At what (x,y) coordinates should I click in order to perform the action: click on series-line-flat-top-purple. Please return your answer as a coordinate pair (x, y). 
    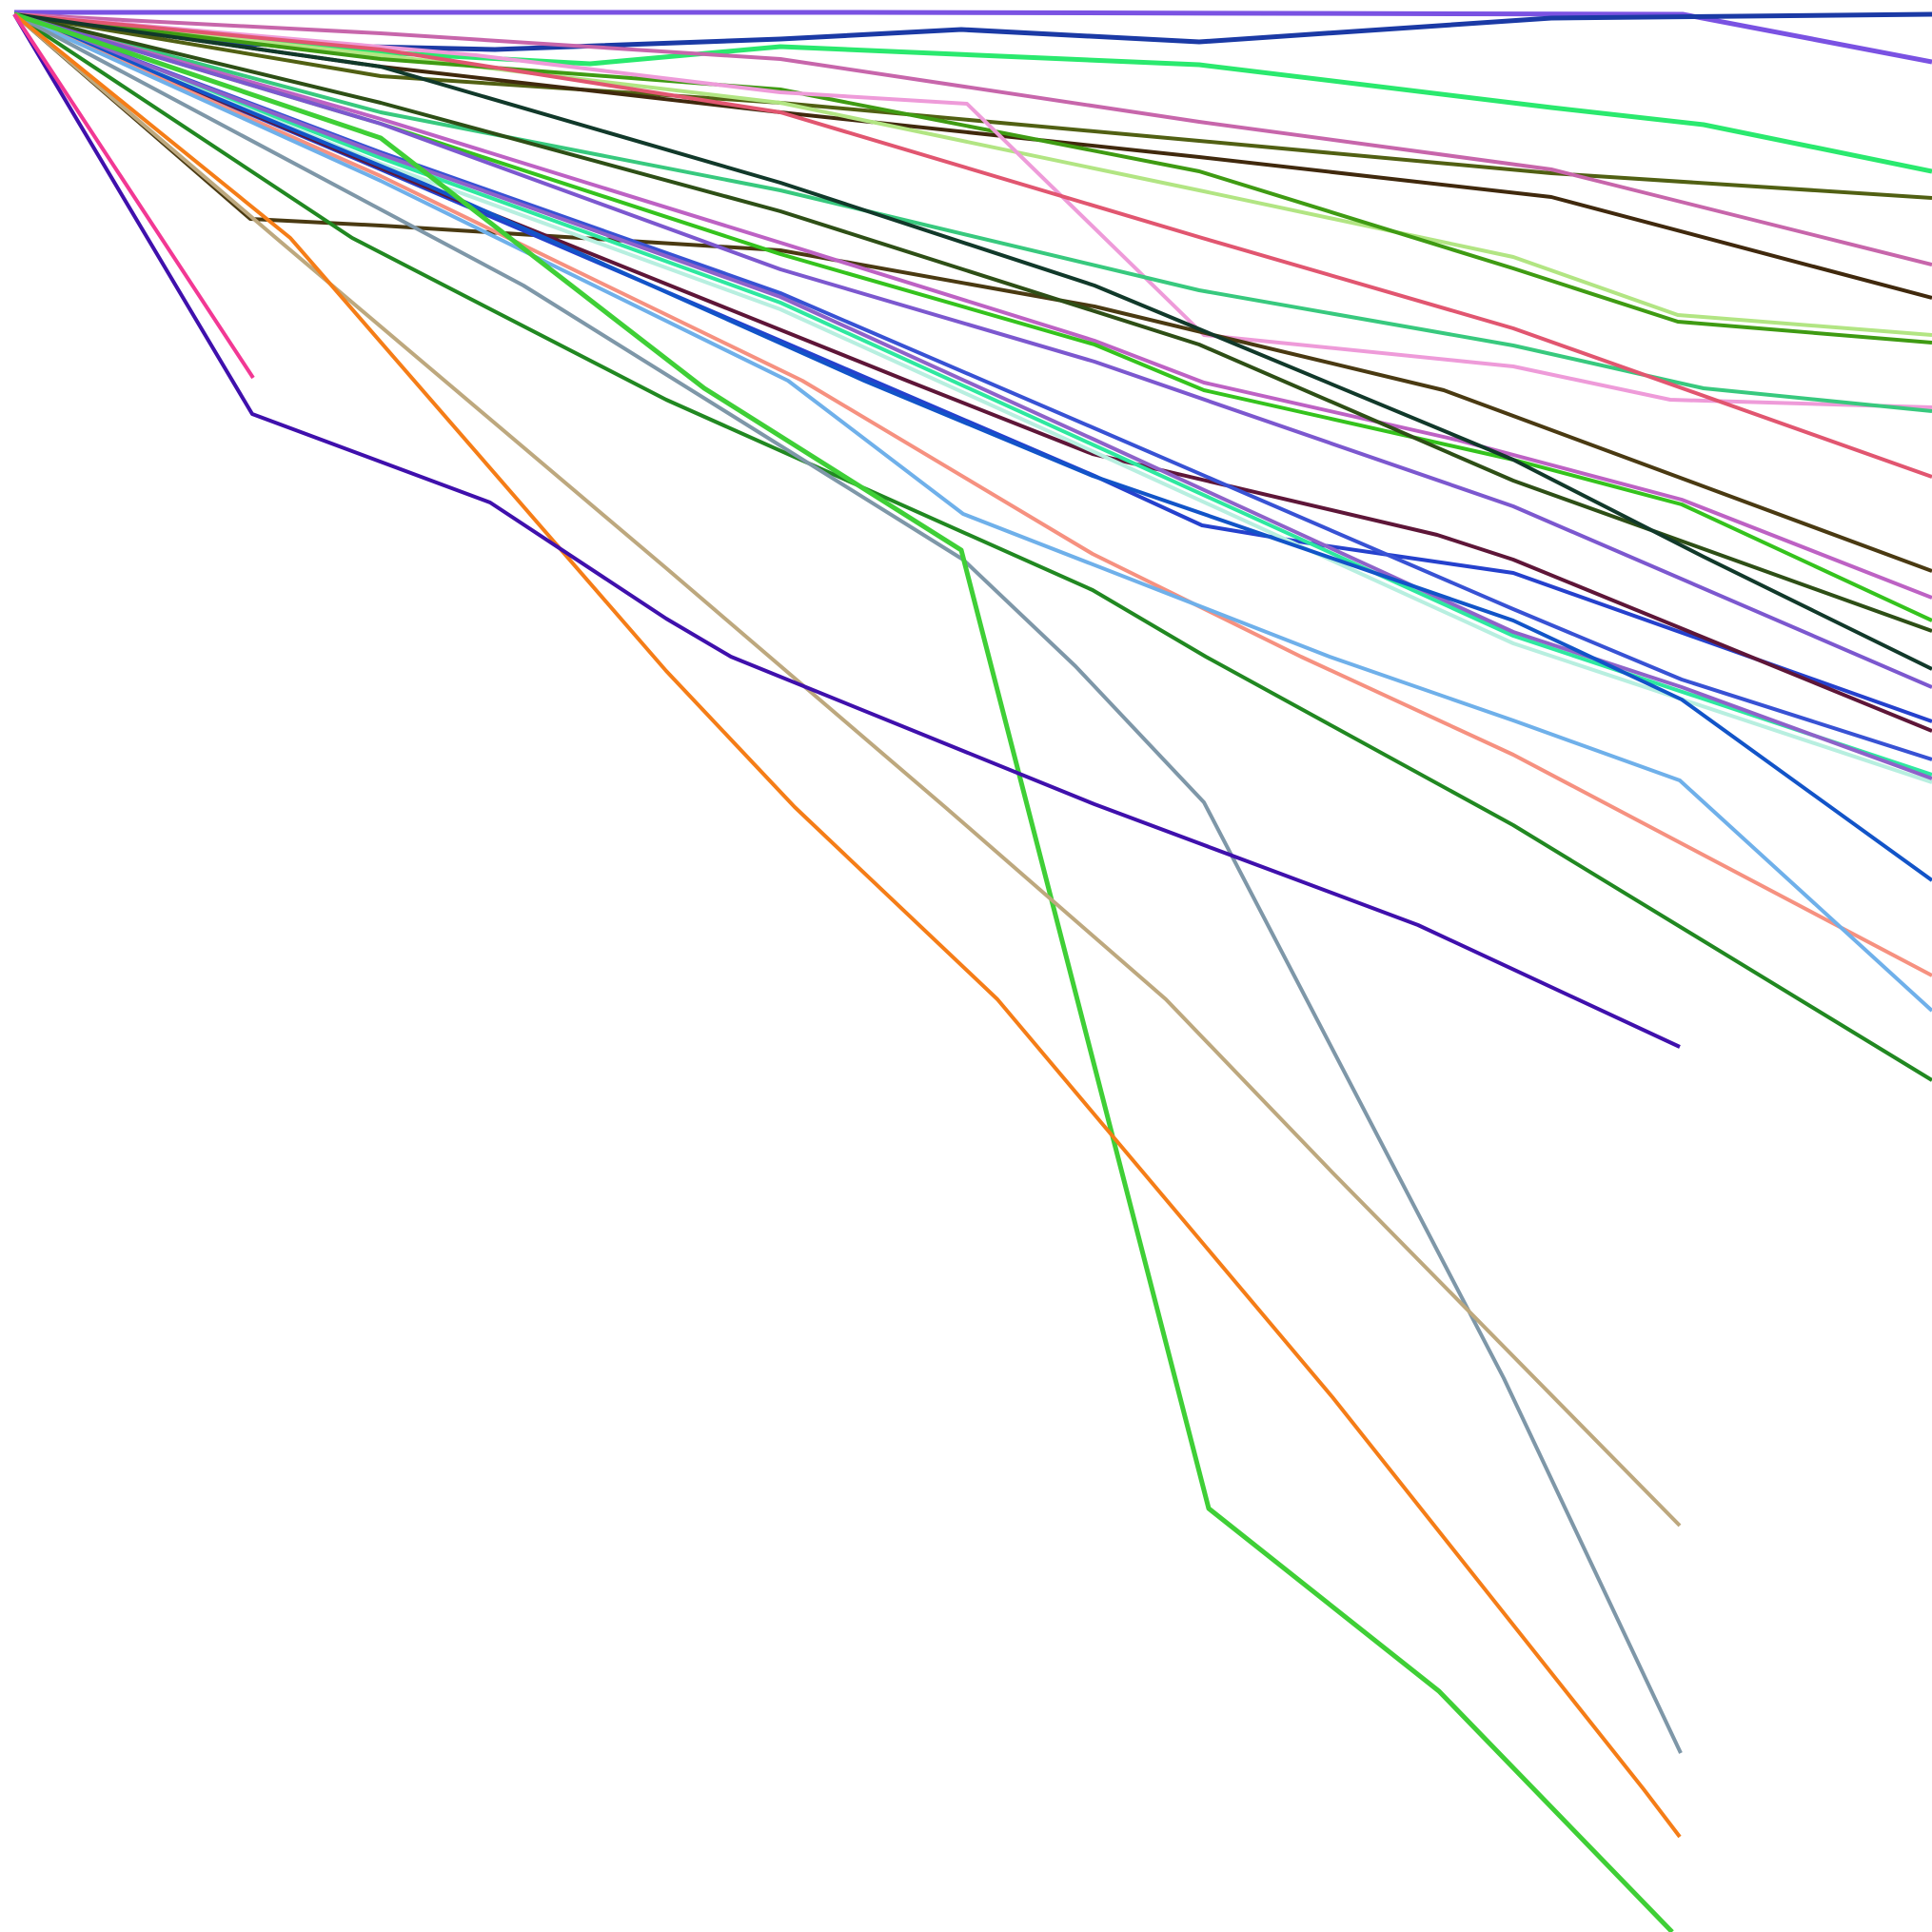
    Looking at the image, I should click on (973, 37).